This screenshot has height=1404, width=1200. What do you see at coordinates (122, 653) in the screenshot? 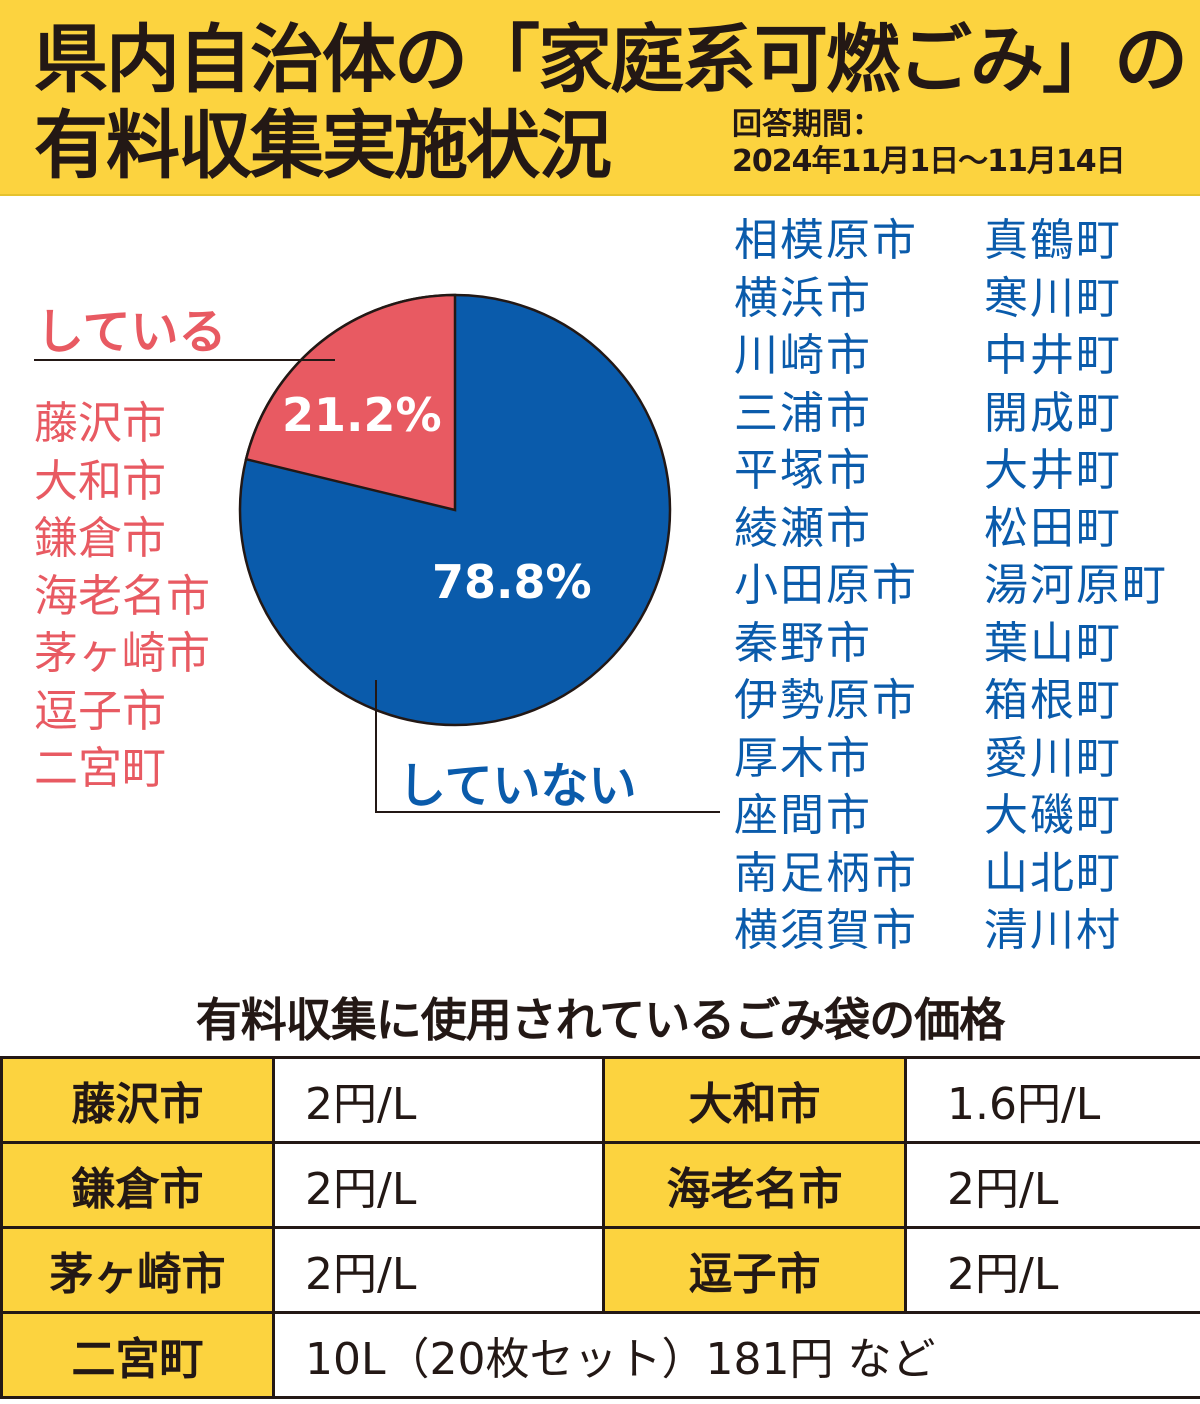
I see `list-item: 茅ヶ崎市` at bounding box center [122, 653].